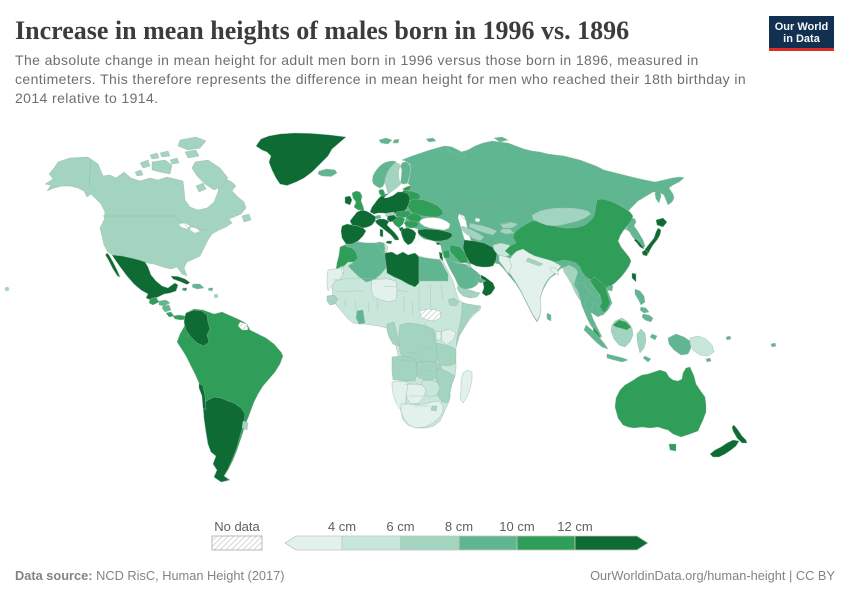 The image size is (850, 600). Describe the element at coordinates (237, 526) in the screenshot. I see `svg-text: No data` at that location.